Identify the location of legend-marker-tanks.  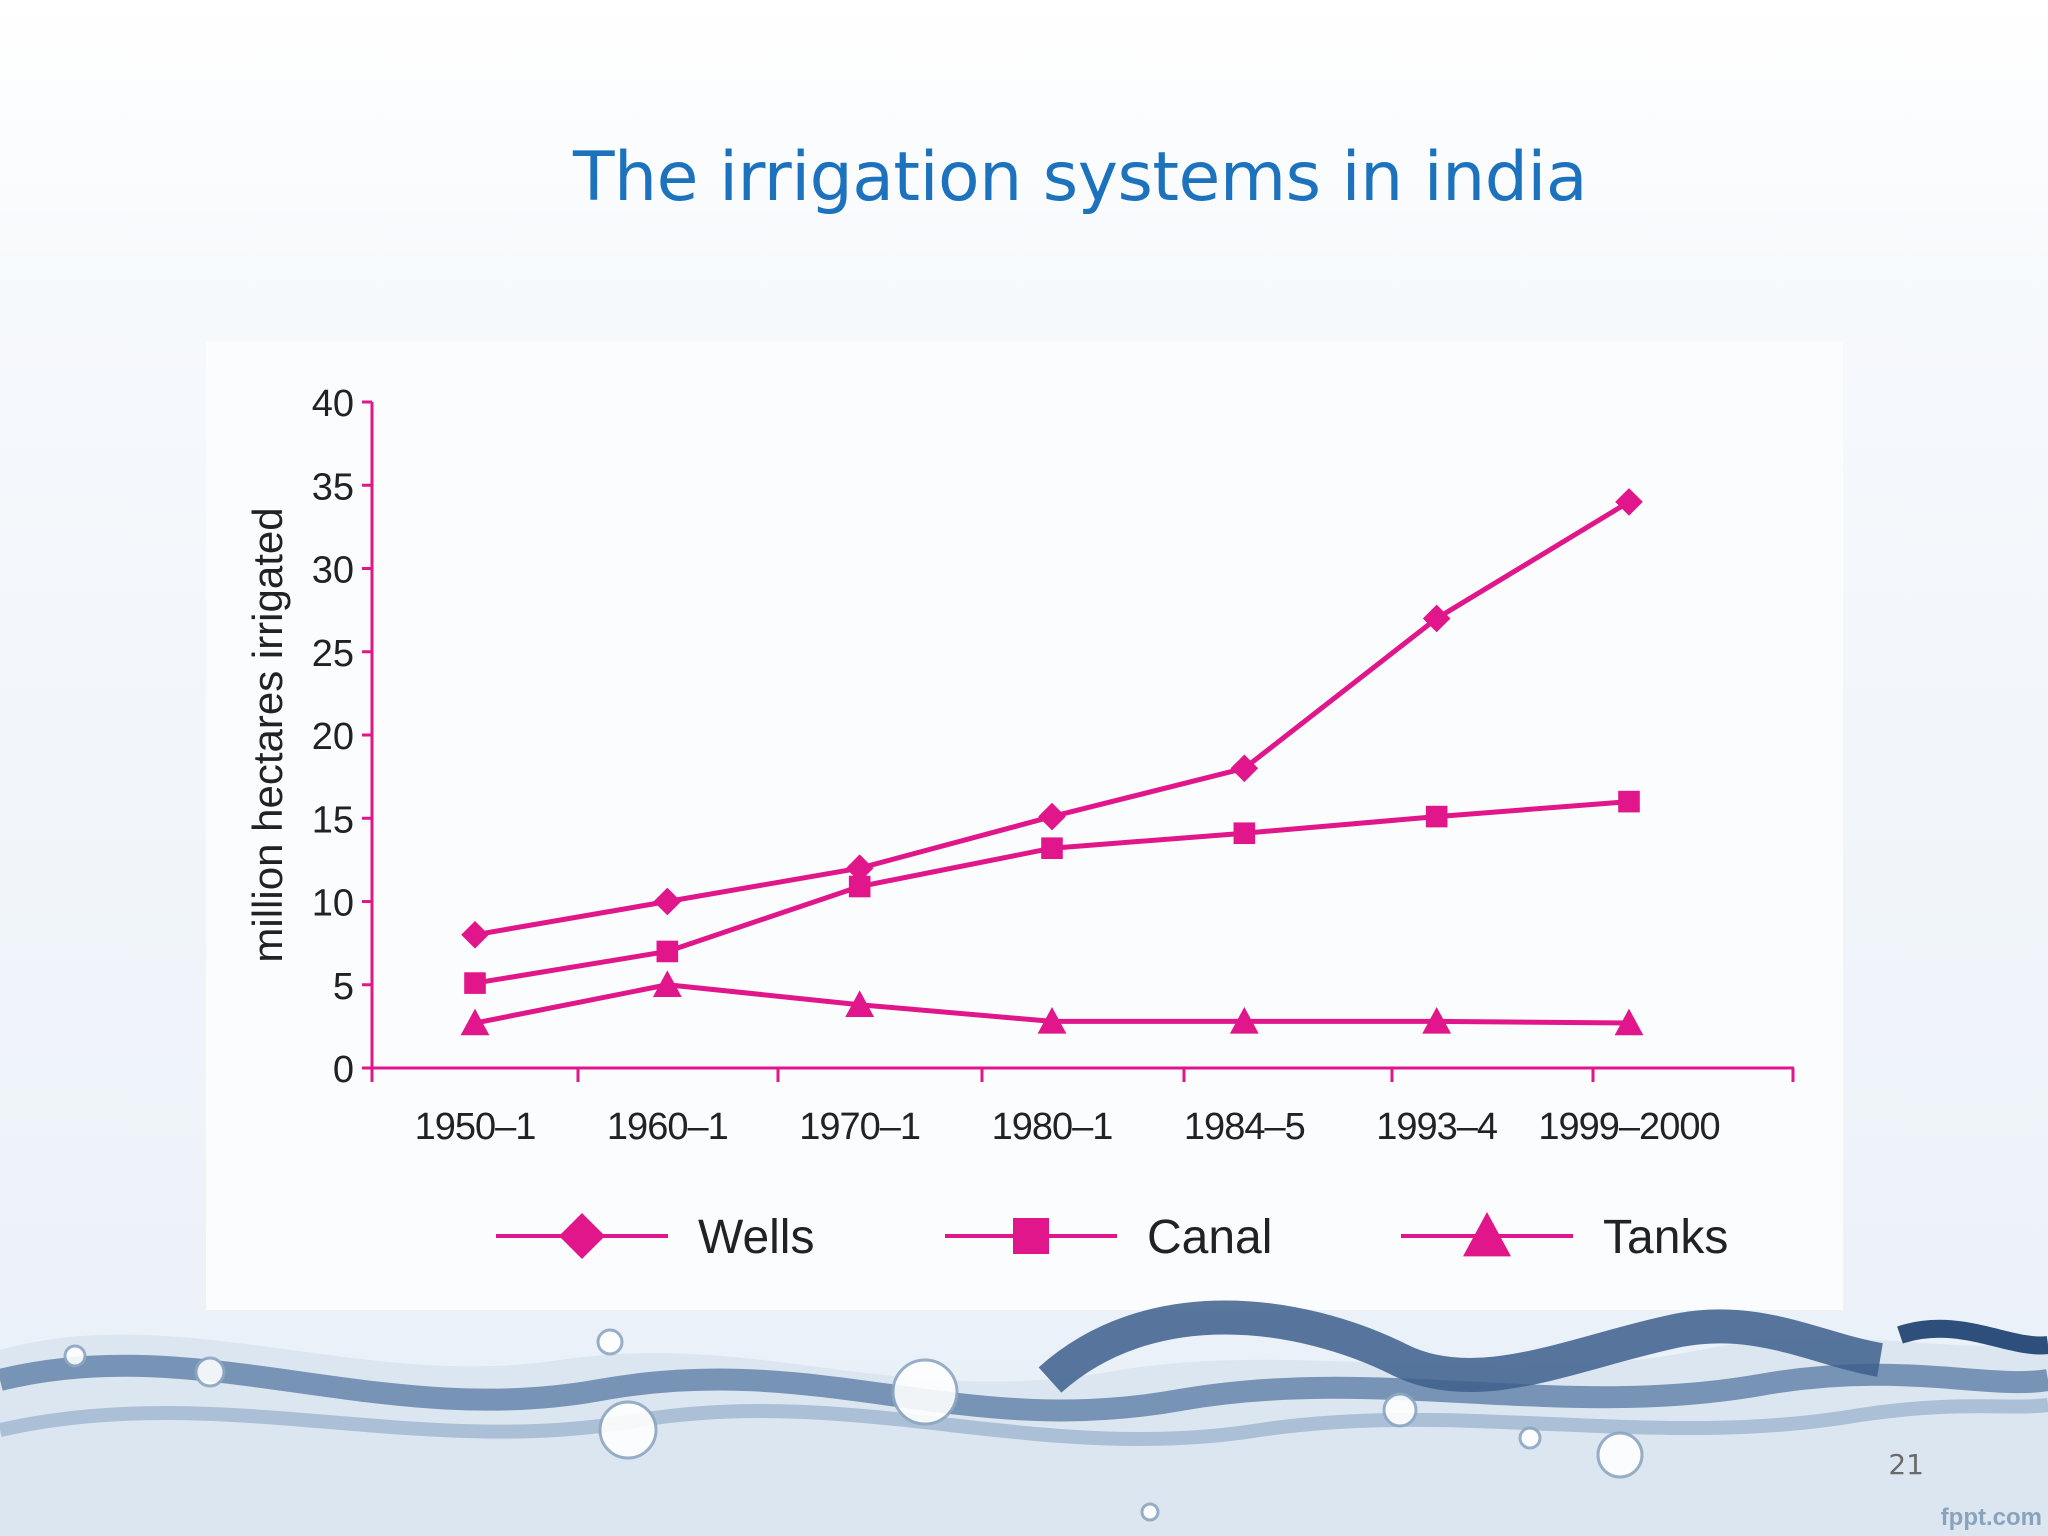
(1487, 1234).